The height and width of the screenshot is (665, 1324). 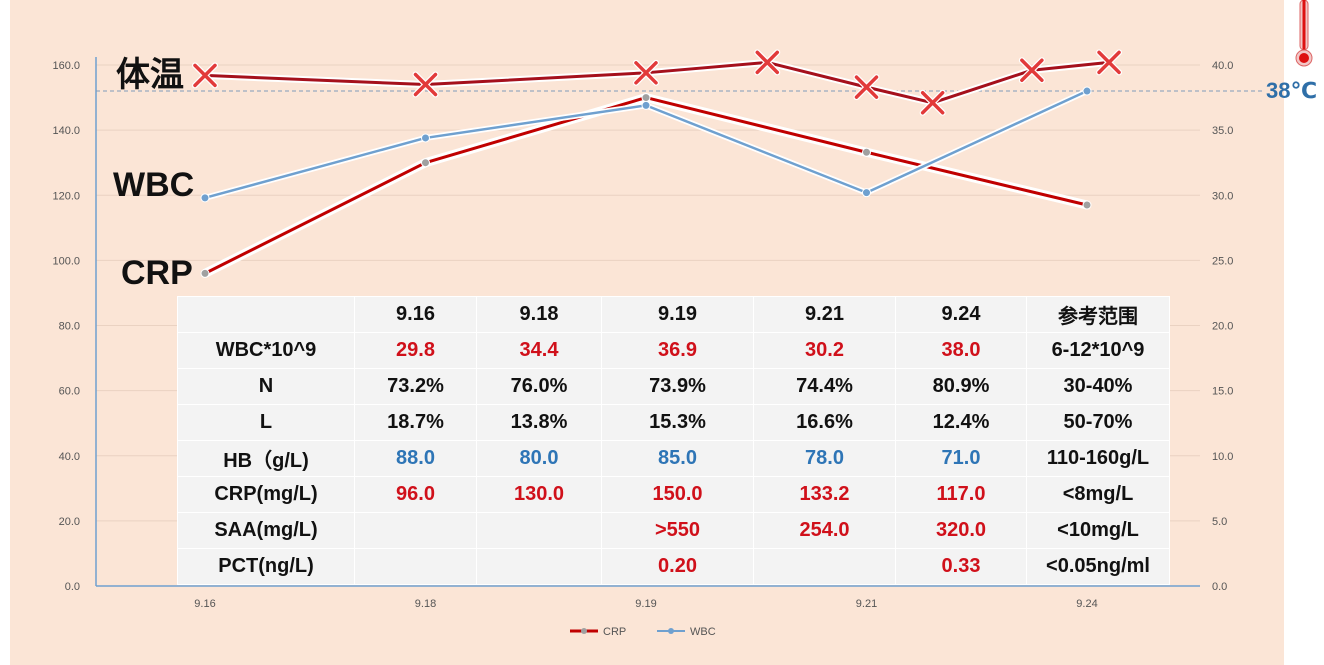 I want to click on legend-wbc-label: WBC, so click(x=703, y=632).